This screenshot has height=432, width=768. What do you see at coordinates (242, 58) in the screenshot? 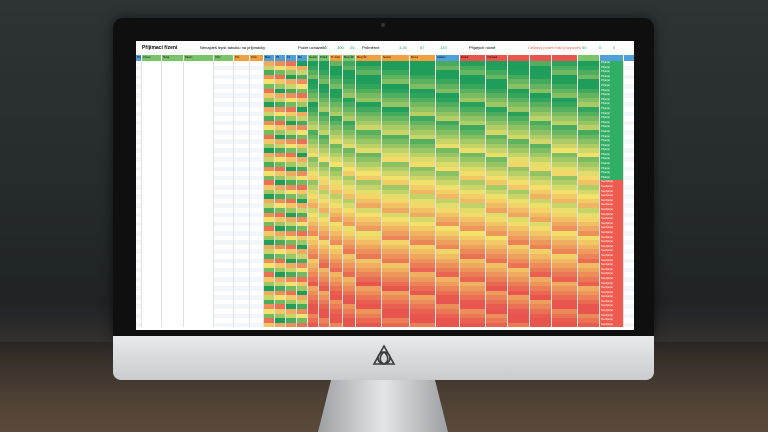
I see `column-header: Poz.` at bounding box center [242, 58].